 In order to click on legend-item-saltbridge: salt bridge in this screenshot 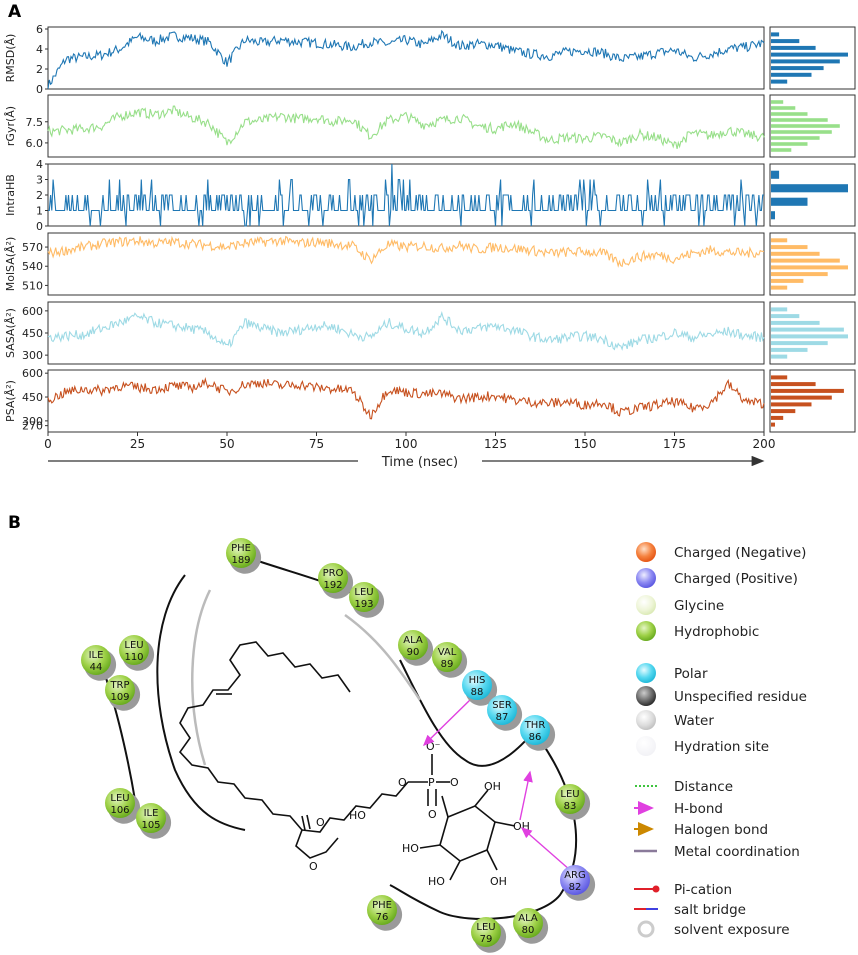, I will do `click(690, 910)`.